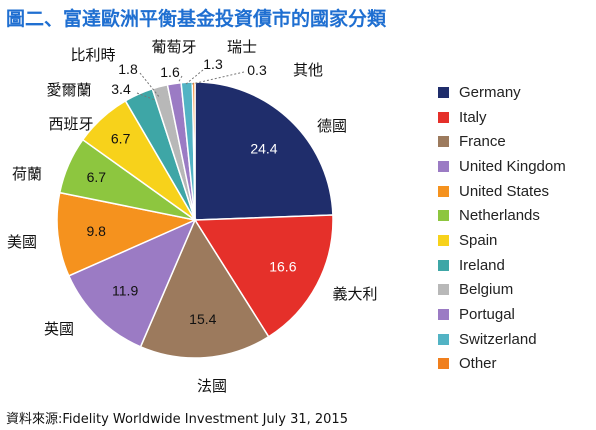 This screenshot has height=430, width=596. What do you see at coordinates (202, 319) in the screenshot?
I see `data-label: 15.4` at bounding box center [202, 319].